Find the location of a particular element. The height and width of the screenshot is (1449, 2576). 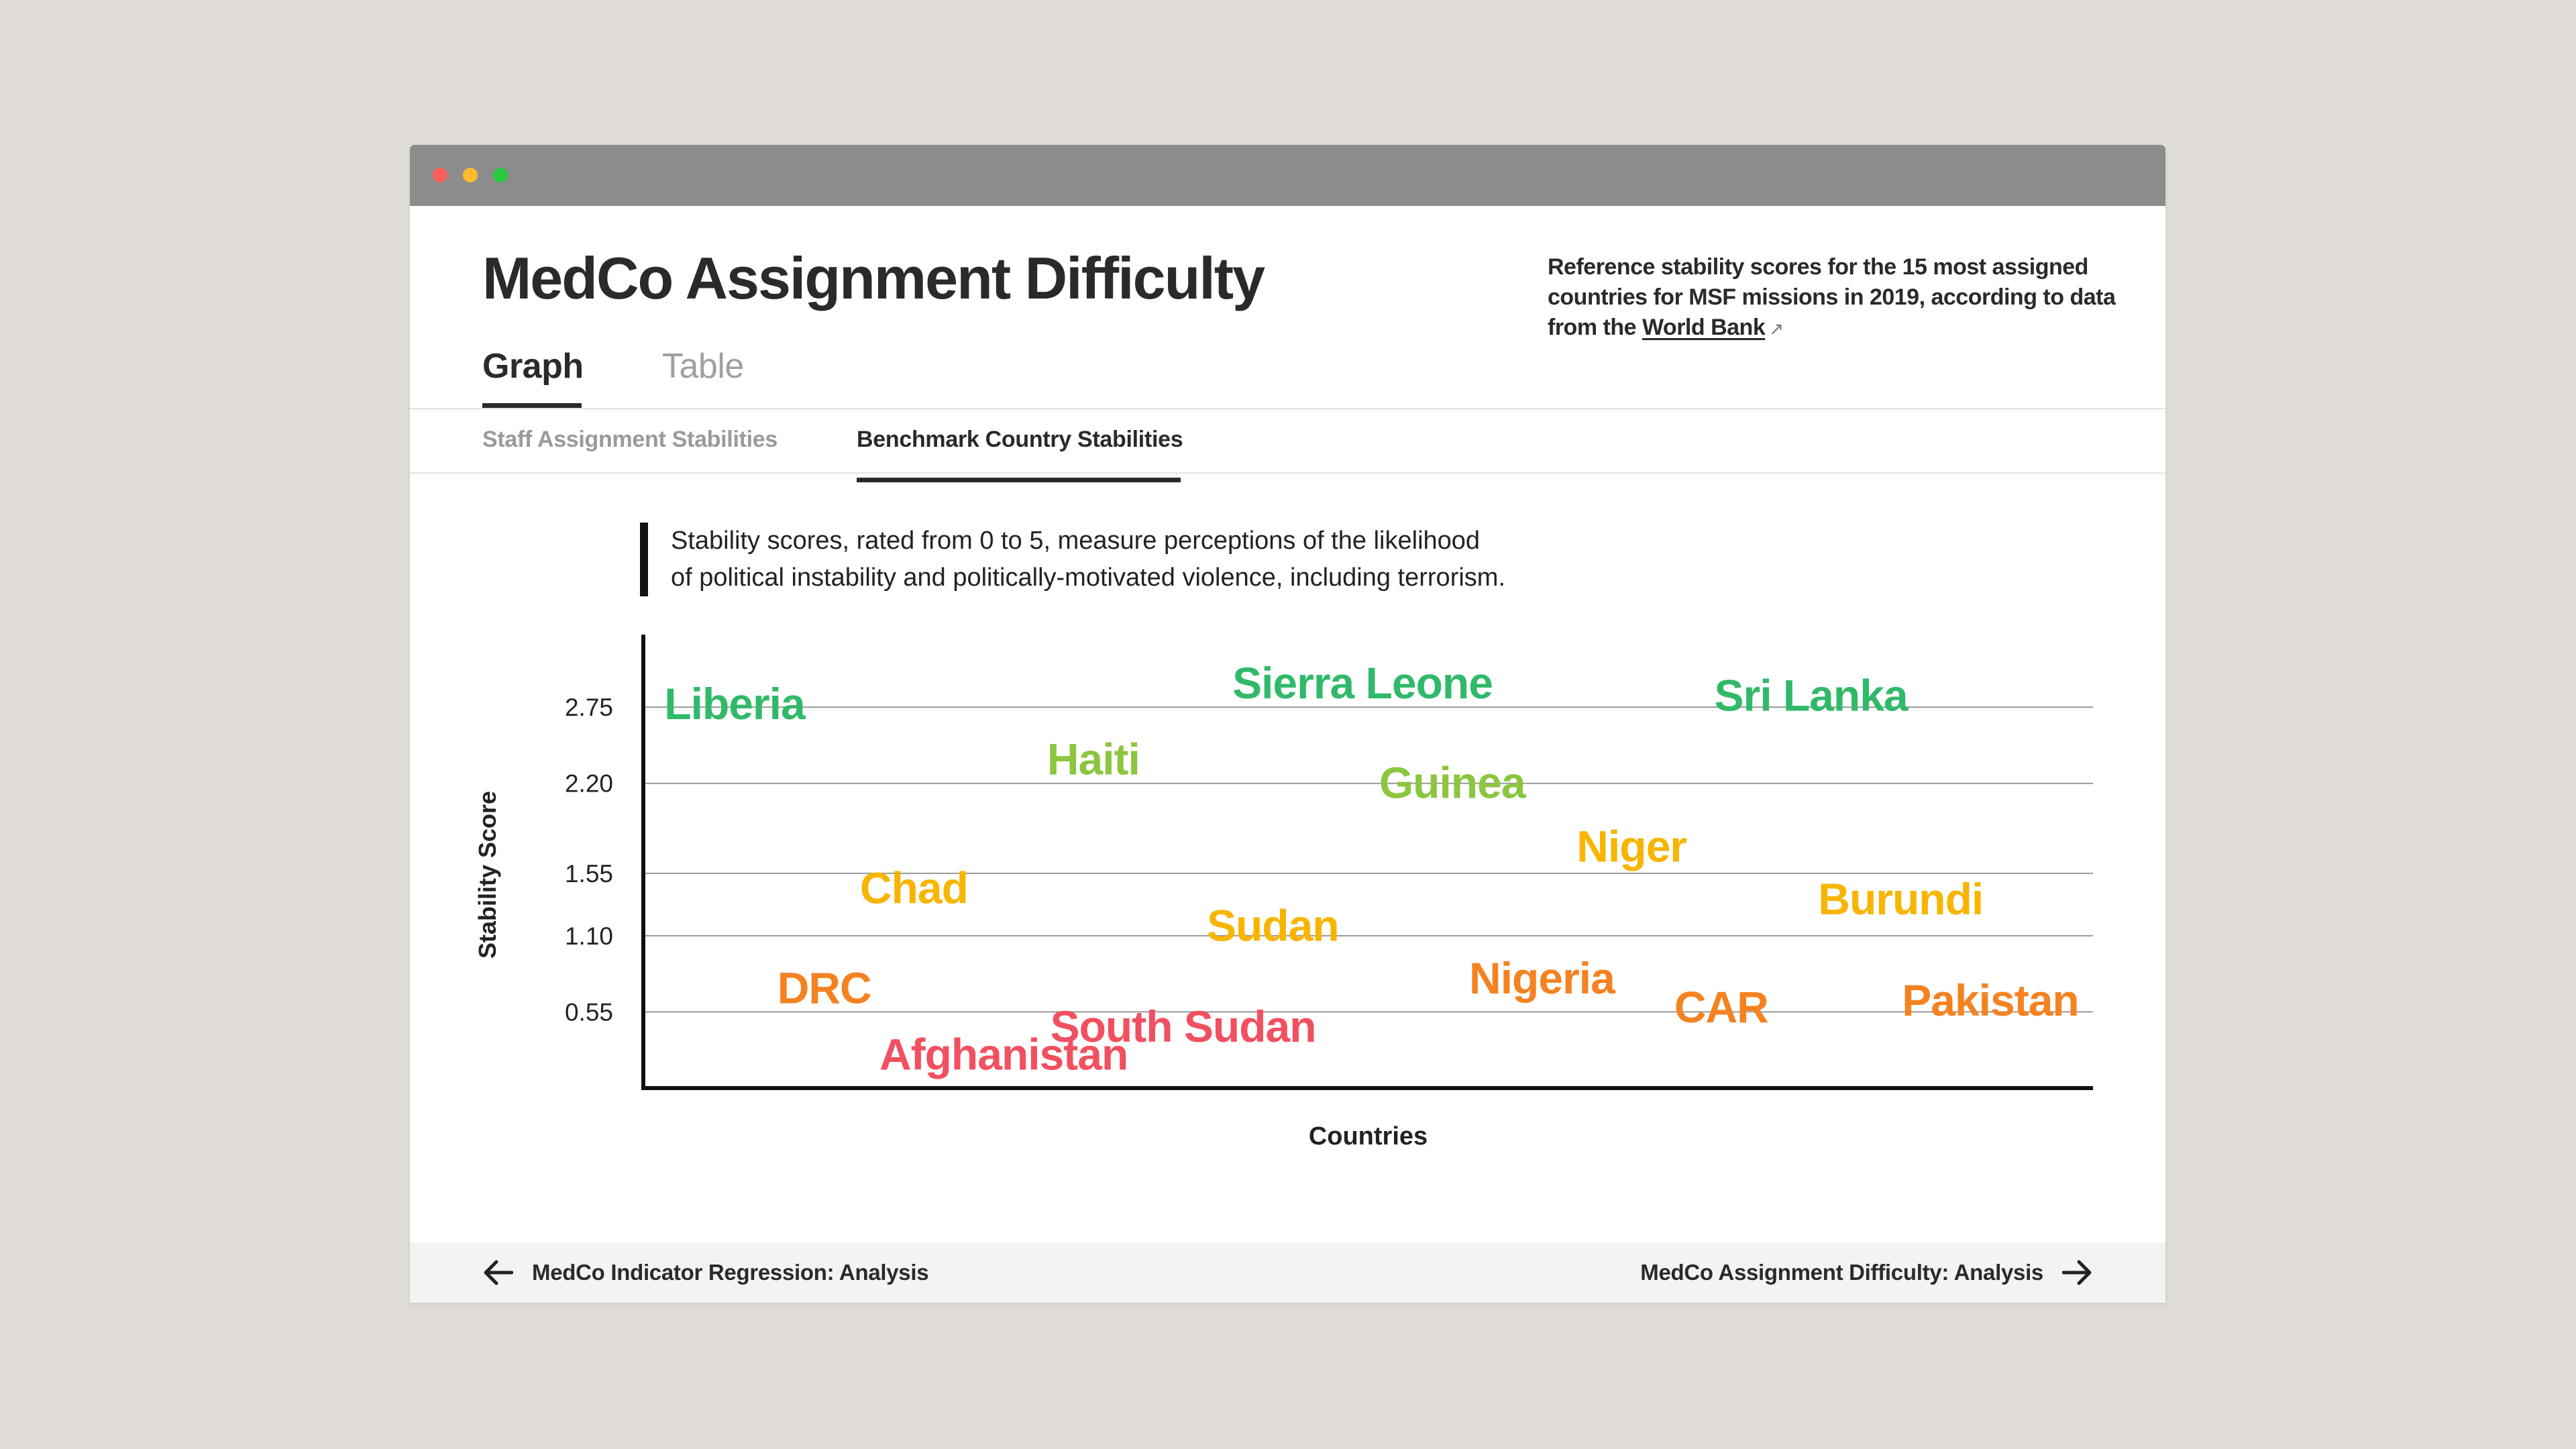

country-label-guinea: Guinea is located at coordinates (1453, 783).